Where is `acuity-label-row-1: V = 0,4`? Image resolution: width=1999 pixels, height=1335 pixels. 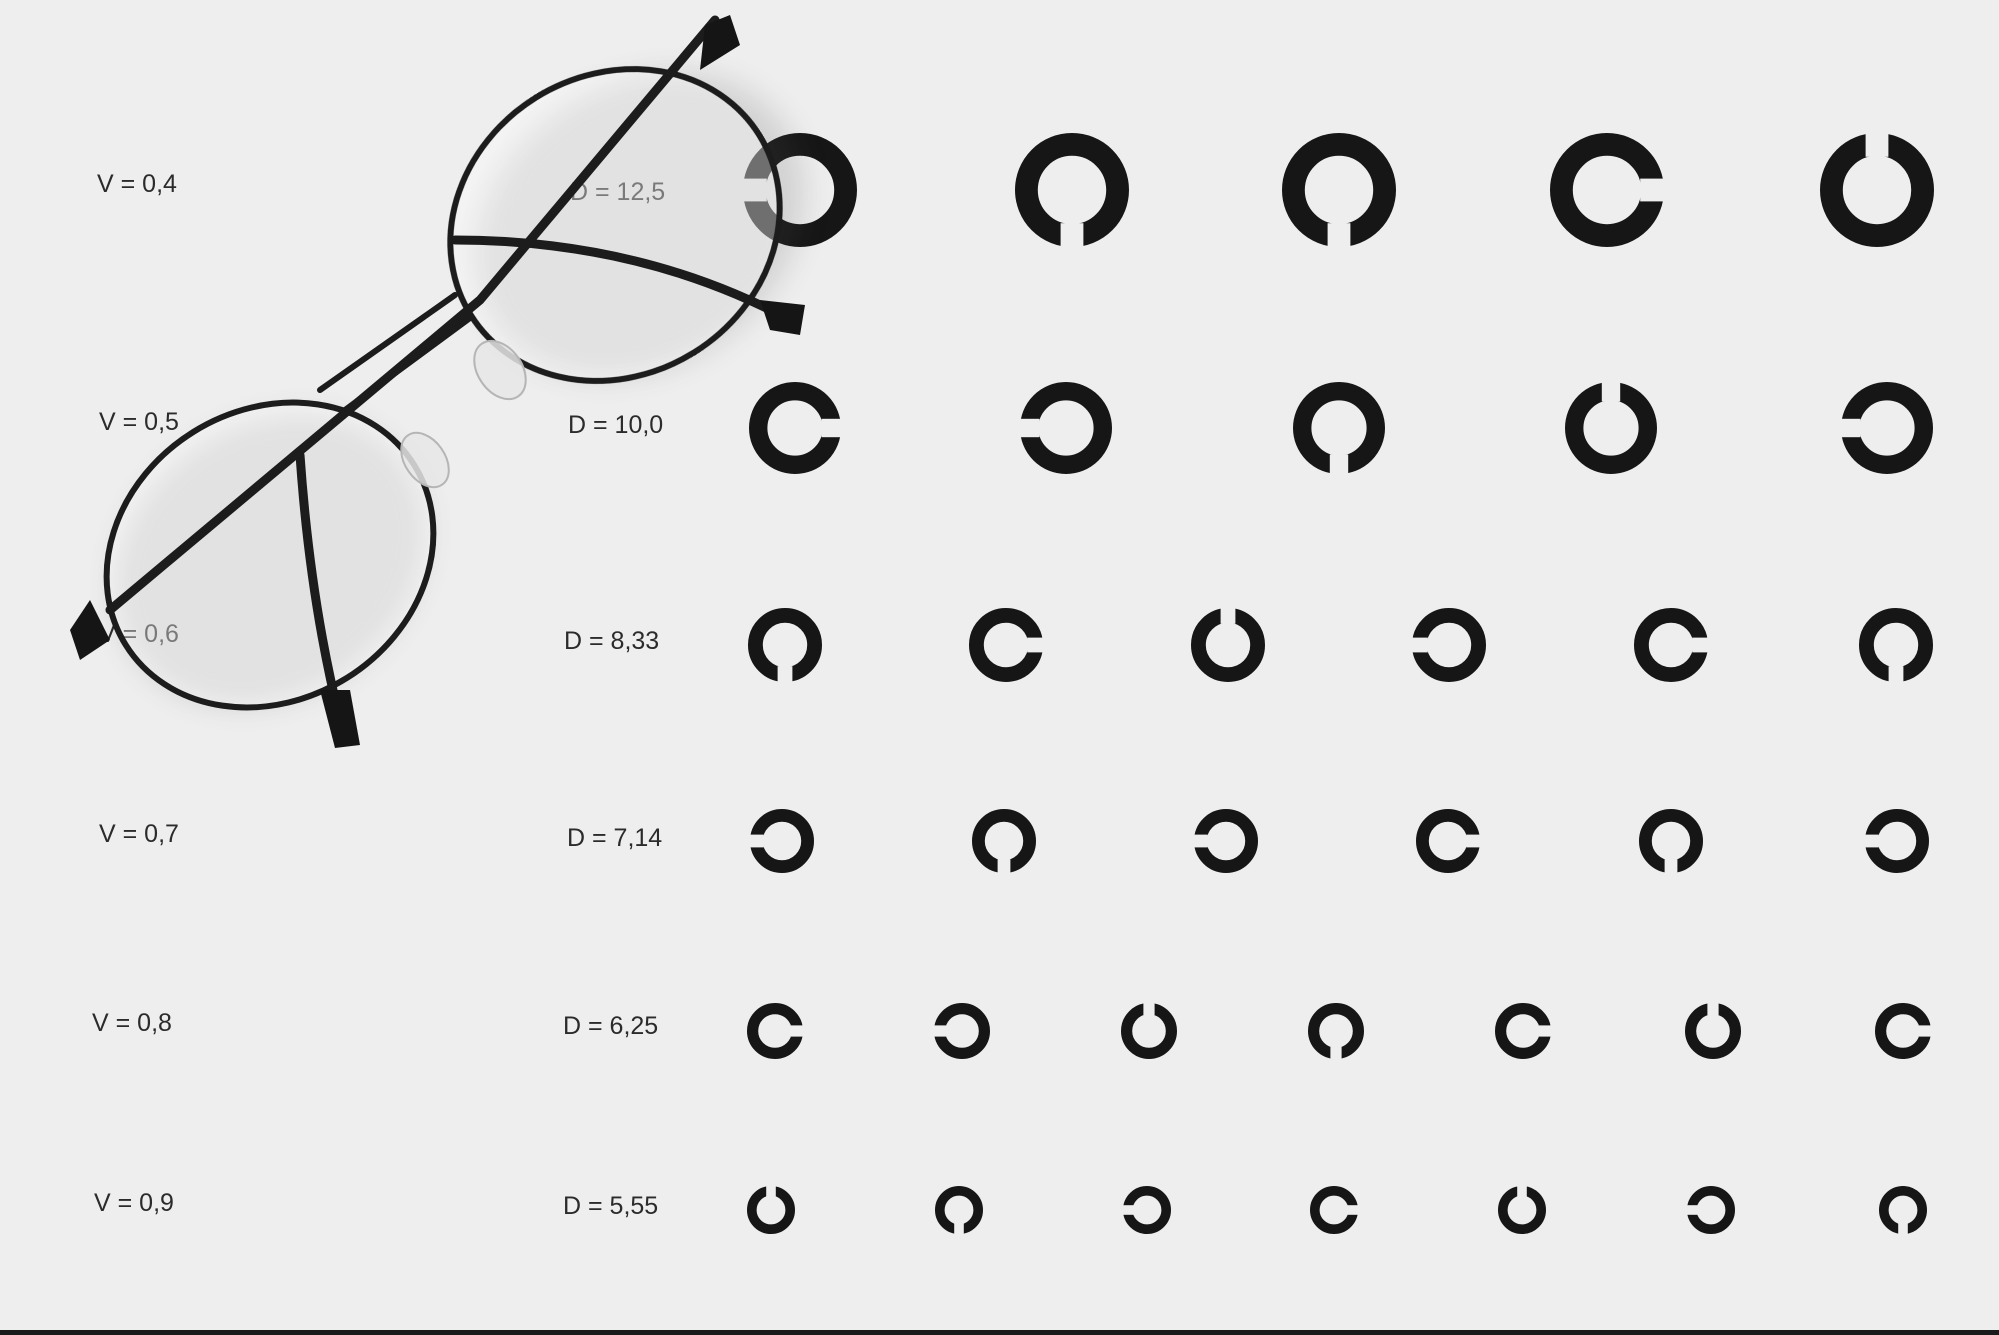 acuity-label-row-1: V = 0,4 is located at coordinates (137, 184).